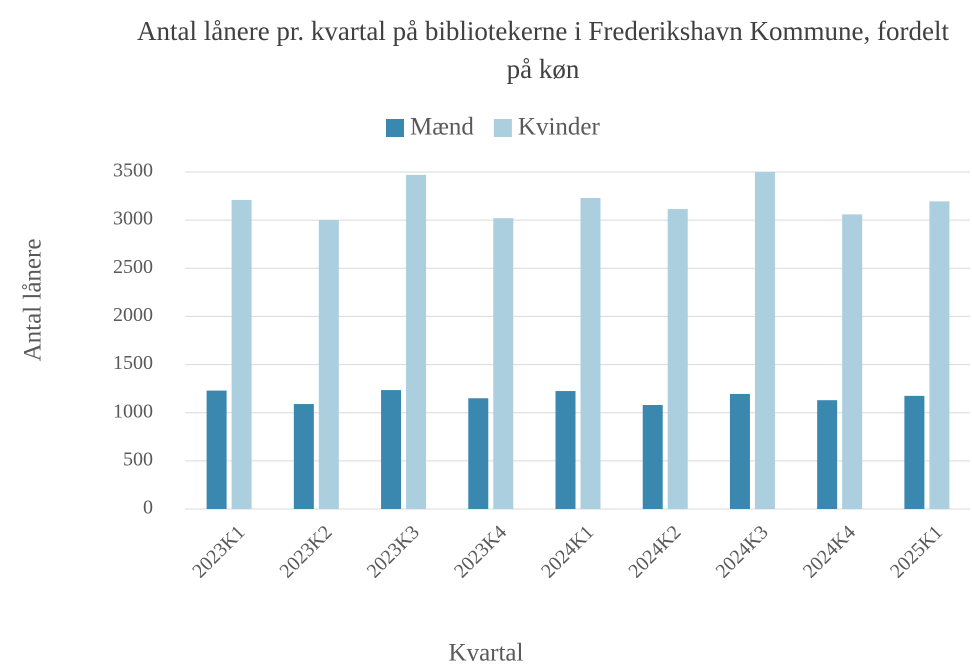 This screenshot has height=671, width=972. Describe the element at coordinates (305, 551) in the screenshot. I see `x-tick-label: 2023K2` at that location.